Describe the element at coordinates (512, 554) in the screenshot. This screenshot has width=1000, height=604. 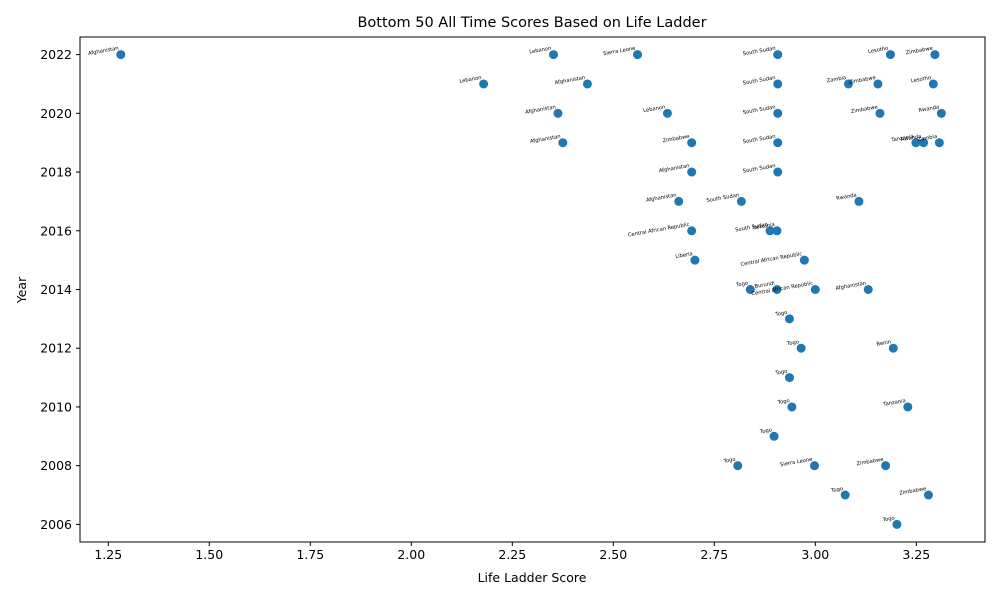
I see `x-tick-label: 2.25` at that location.